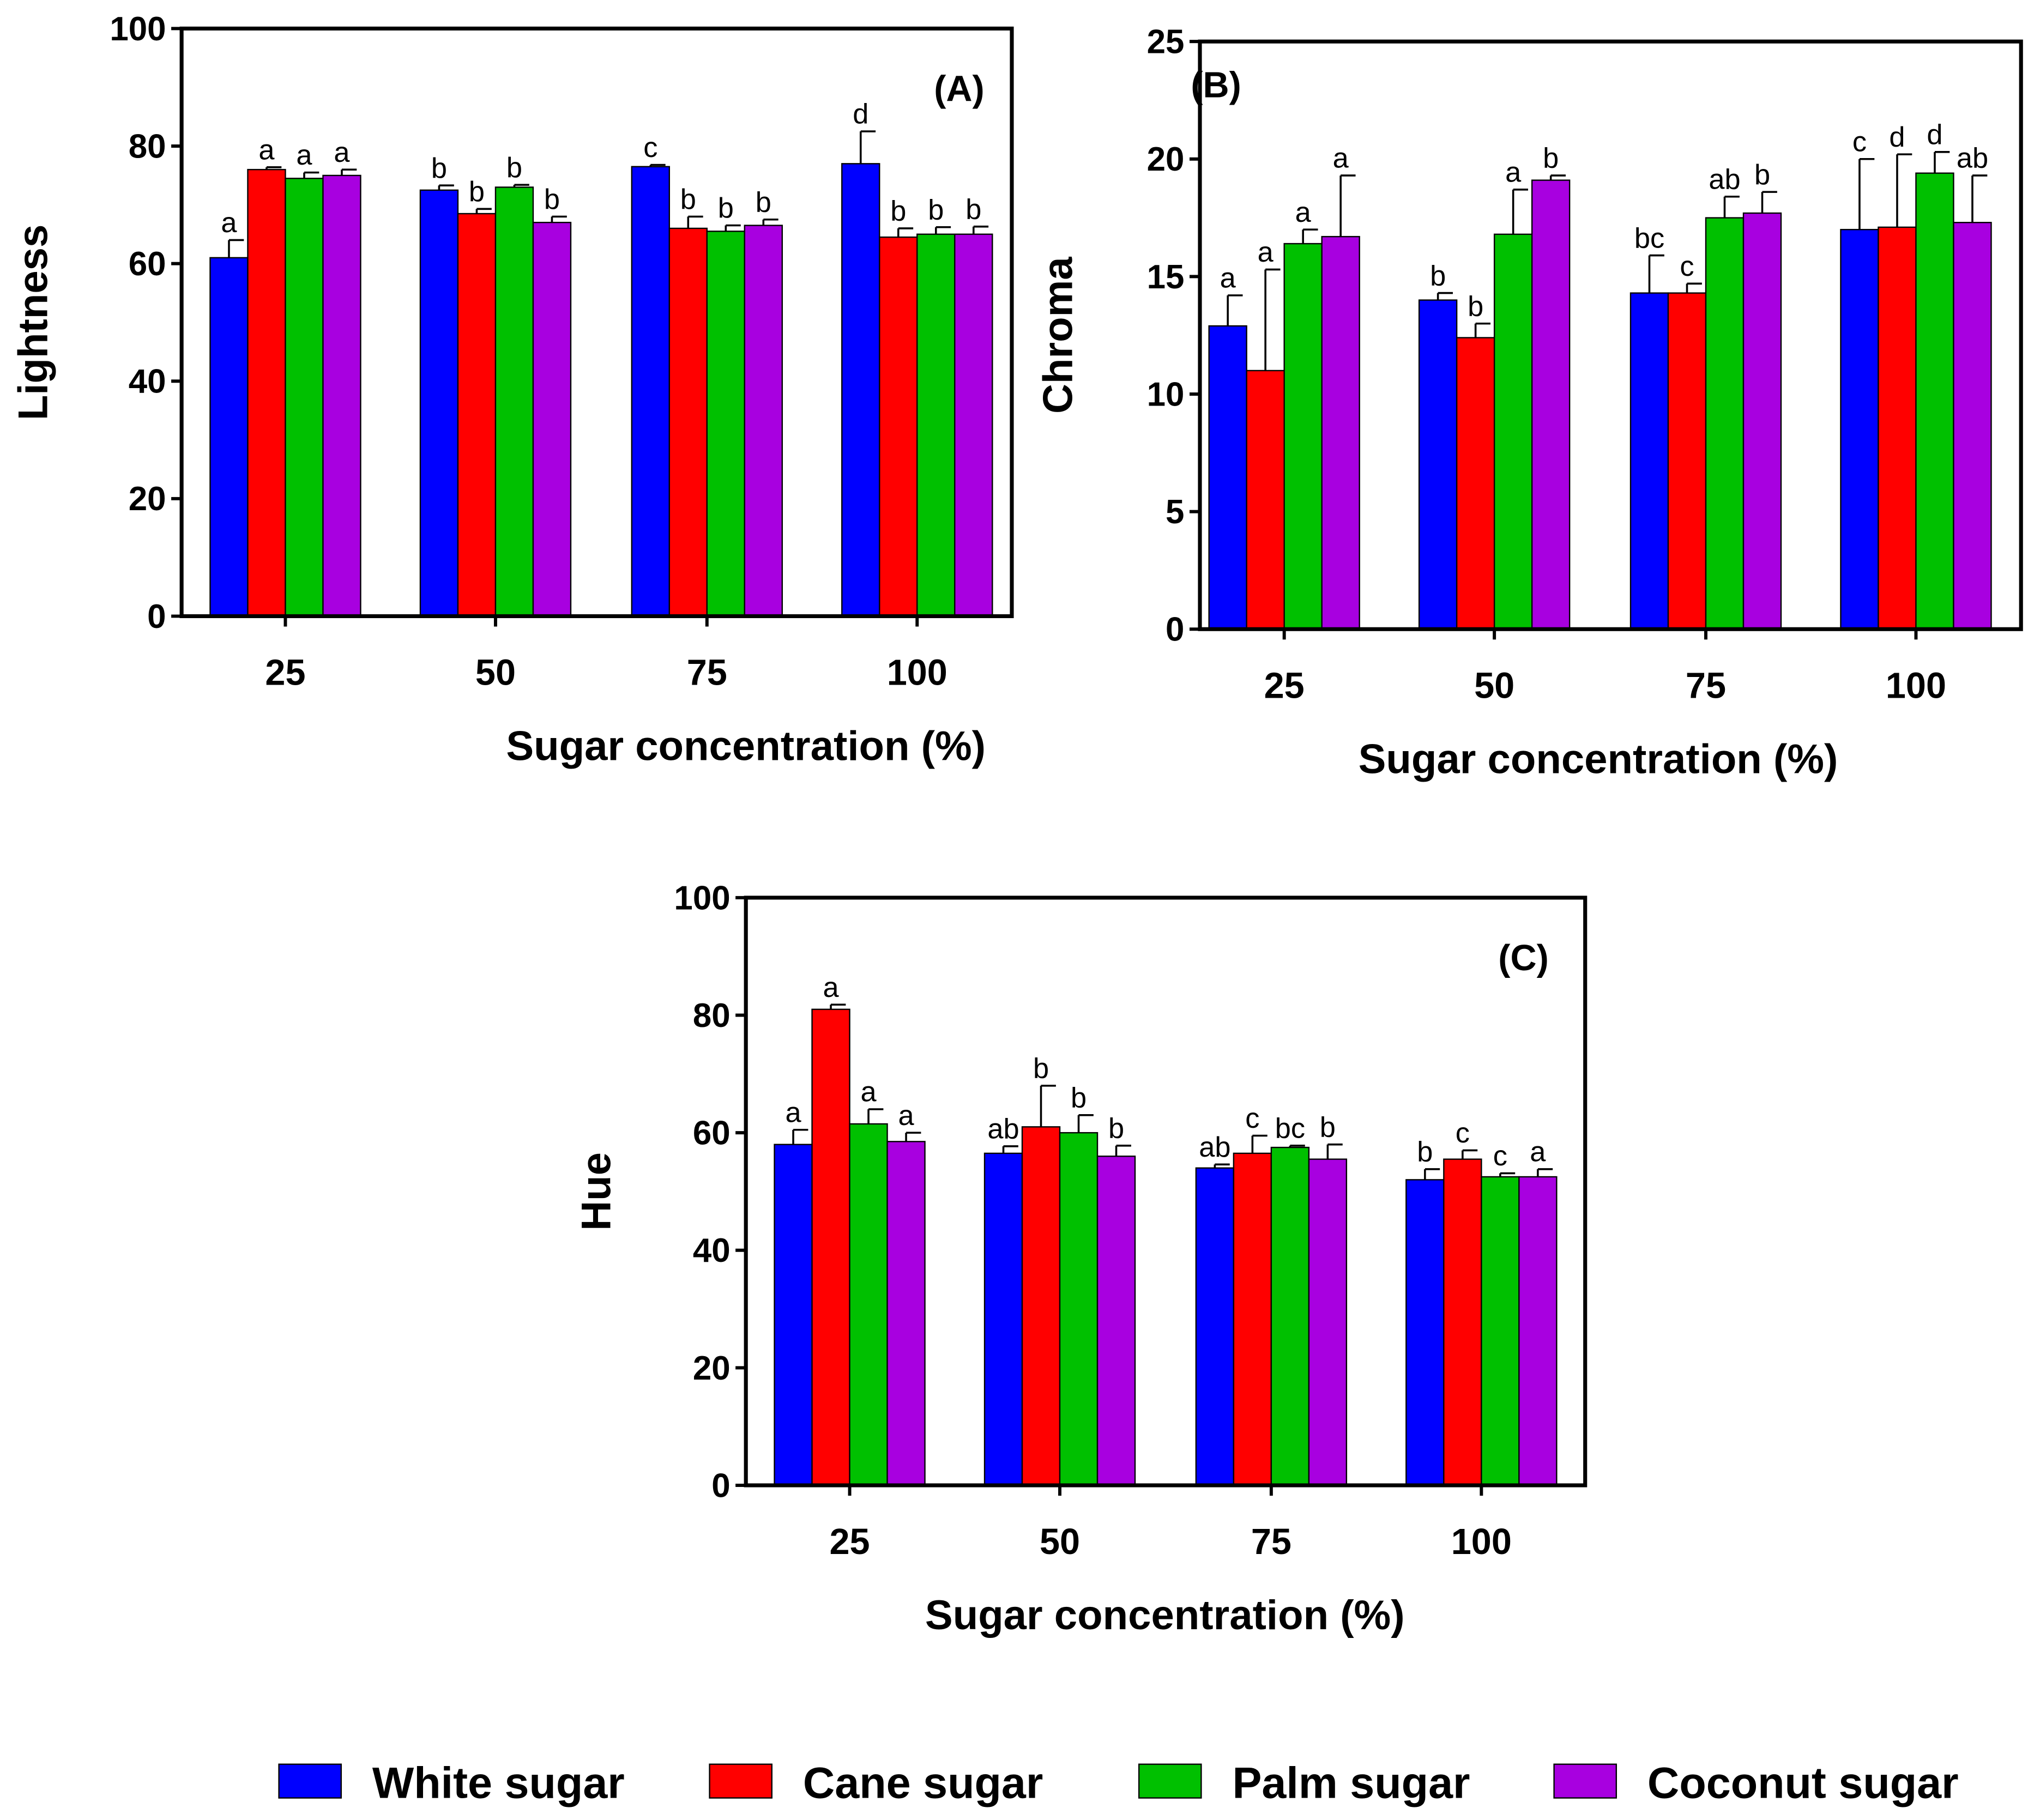  What do you see at coordinates (1803, 1783) in the screenshot?
I see `legend-label: Coconut sugar` at bounding box center [1803, 1783].